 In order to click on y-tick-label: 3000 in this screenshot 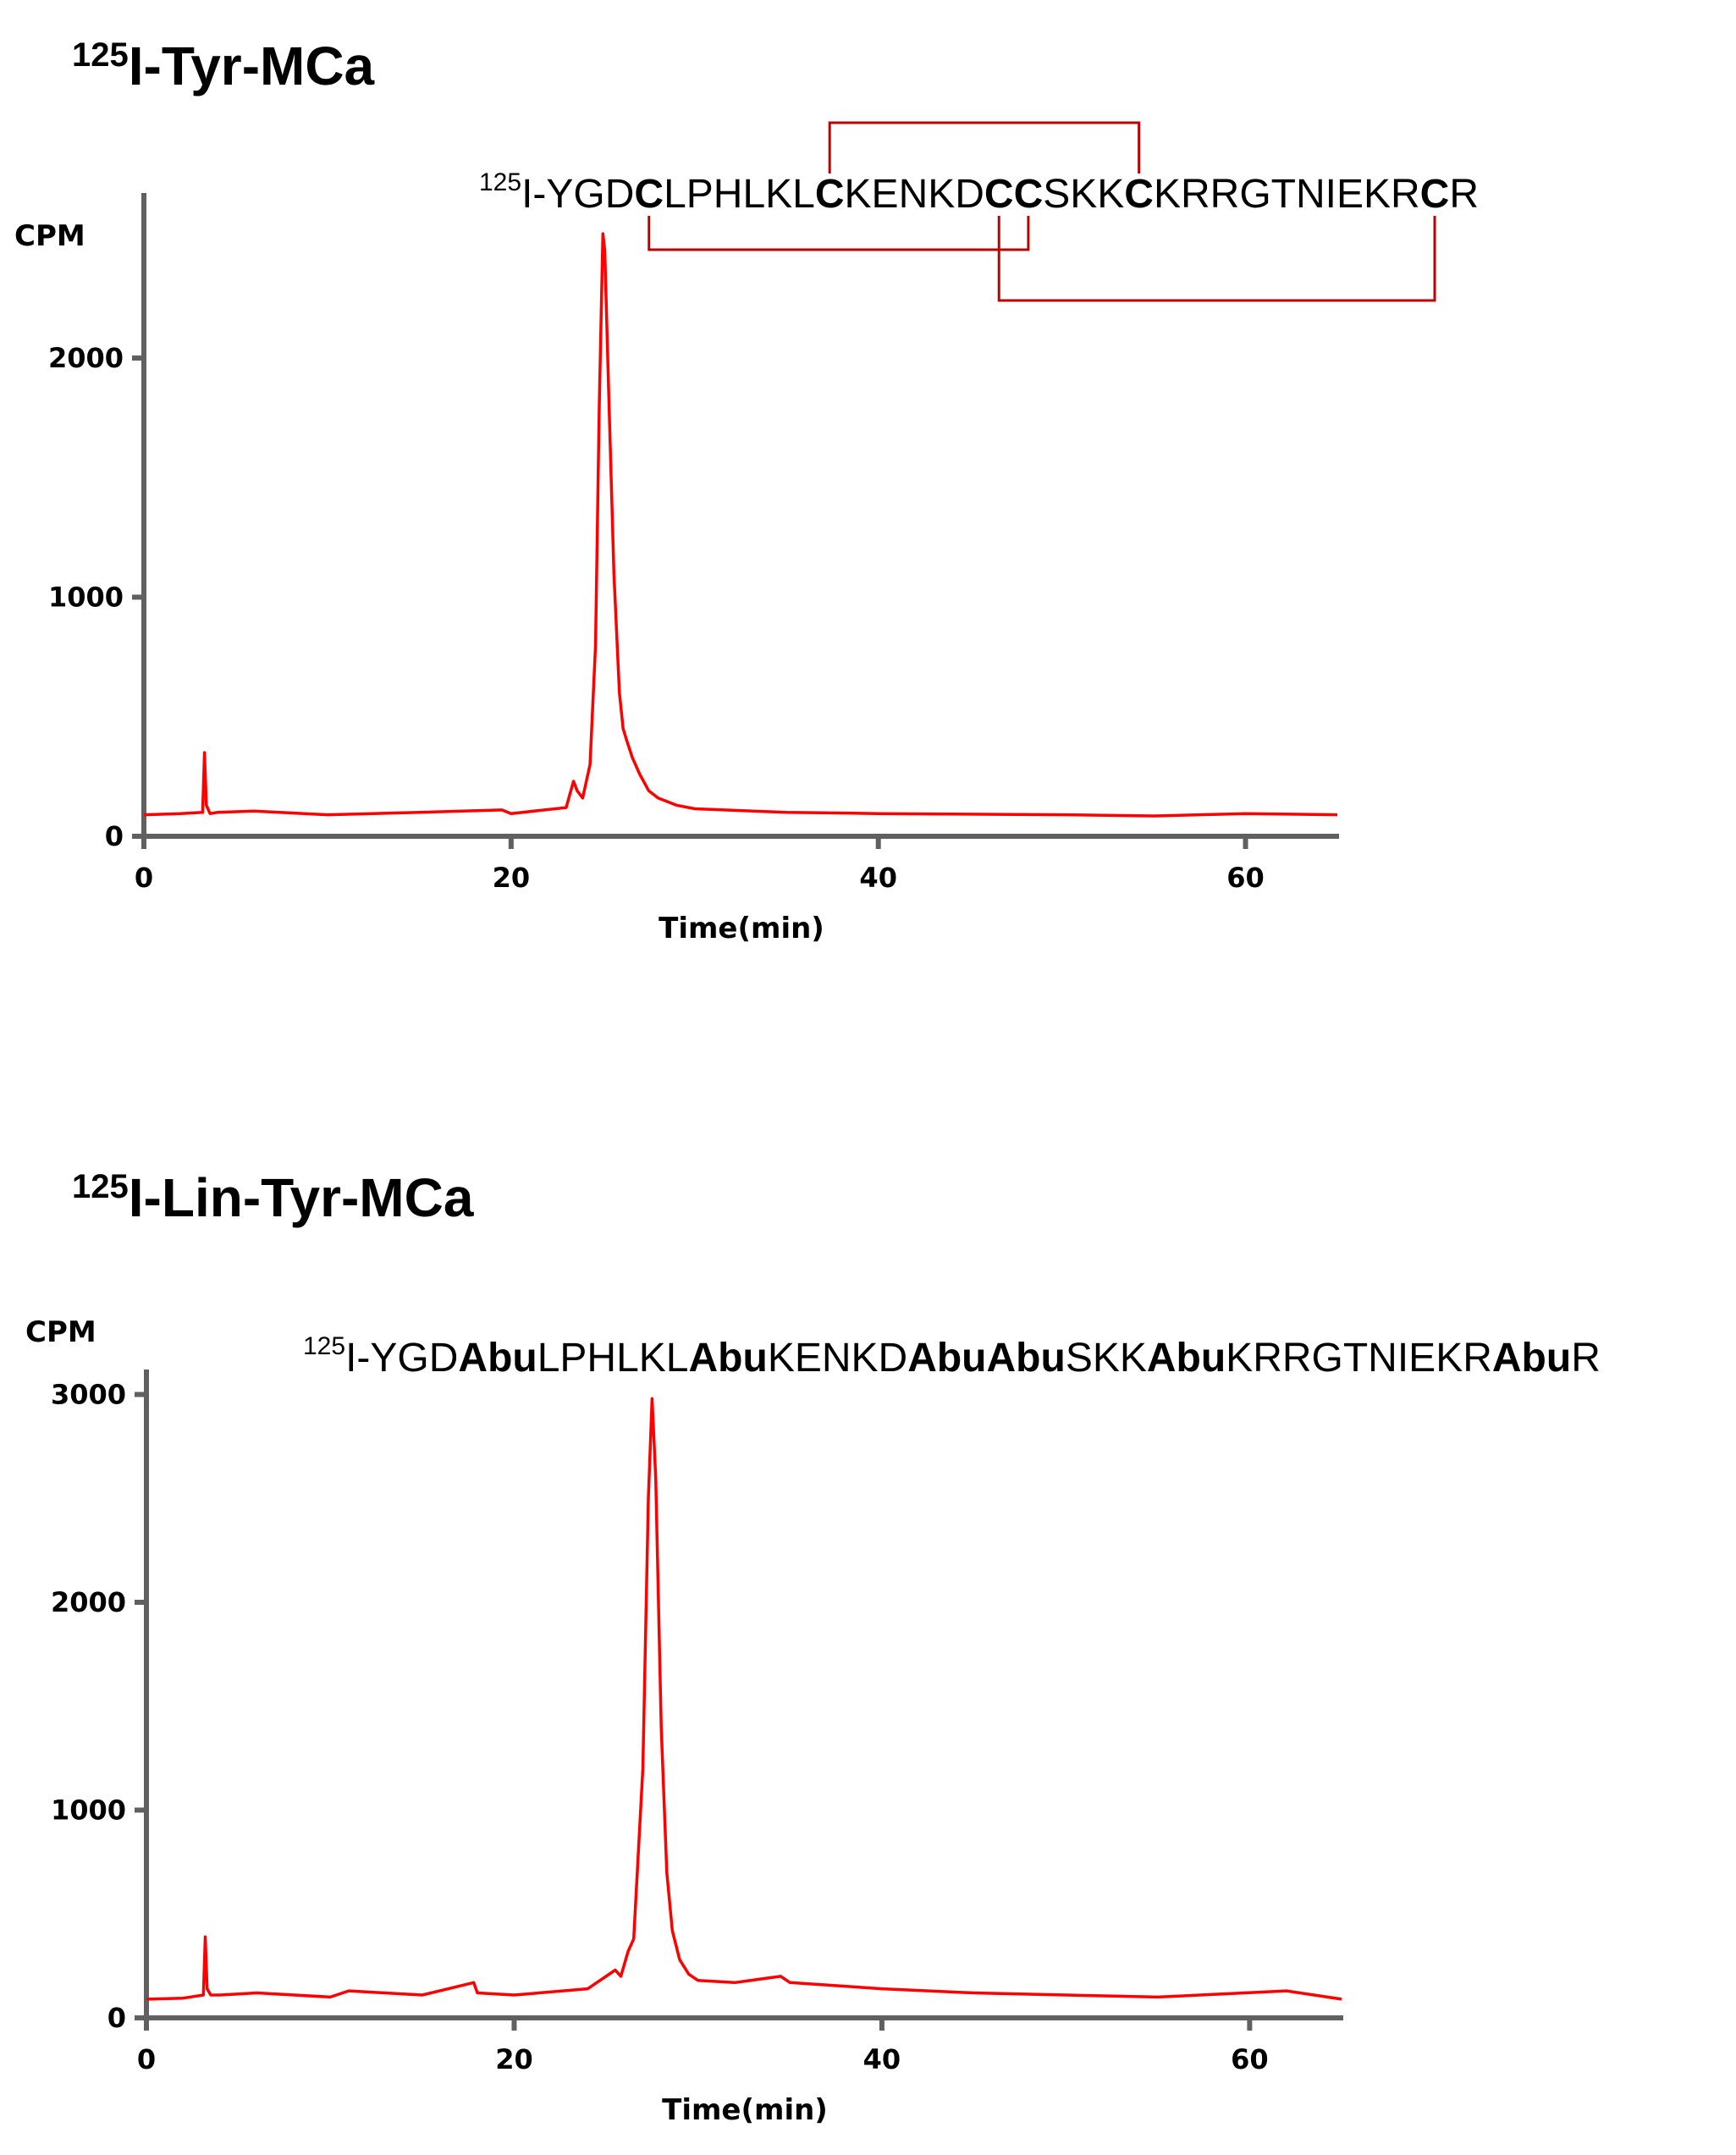, I will do `click(88, 1395)`.